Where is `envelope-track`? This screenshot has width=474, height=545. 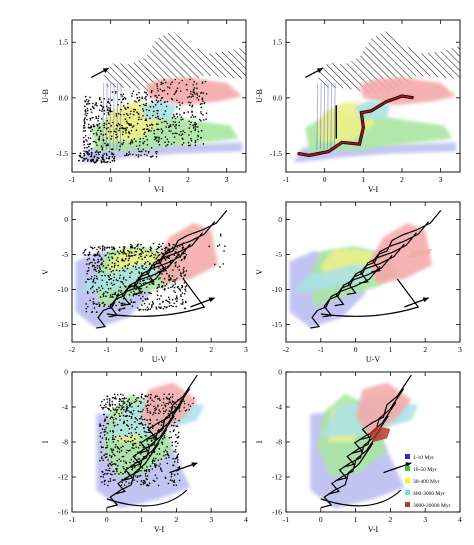
envelope-track is located at coordinates (156, 297).